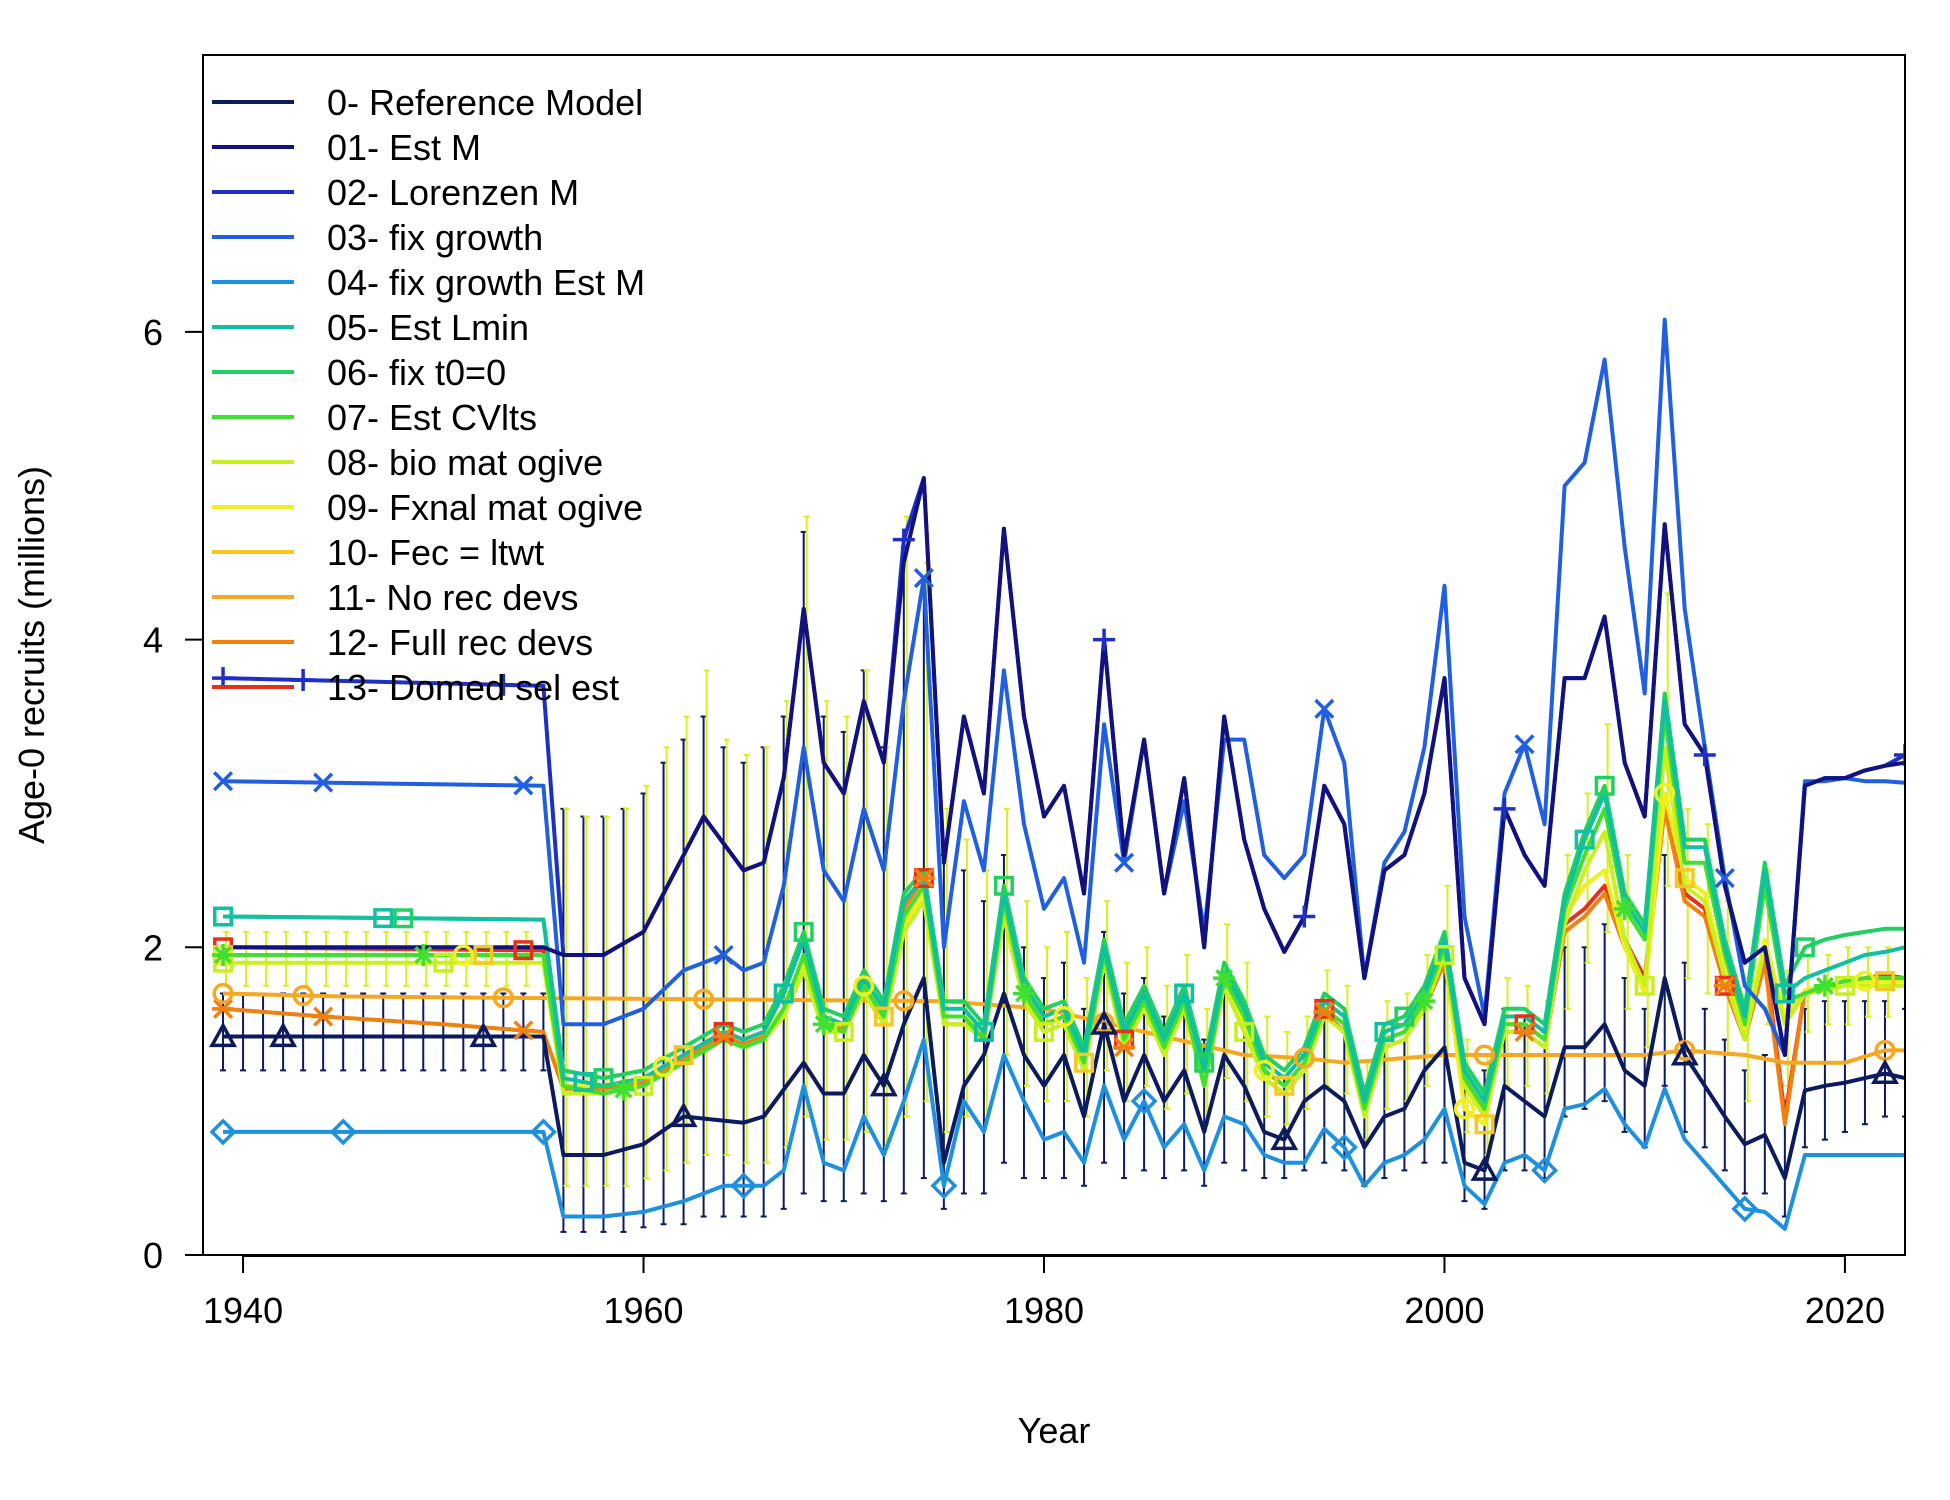  What do you see at coordinates (1044, 1293) in the screenshot?
I see `x-axis: 1940 1960 1980 2000 2020` at bounding box center [1044, 1293].